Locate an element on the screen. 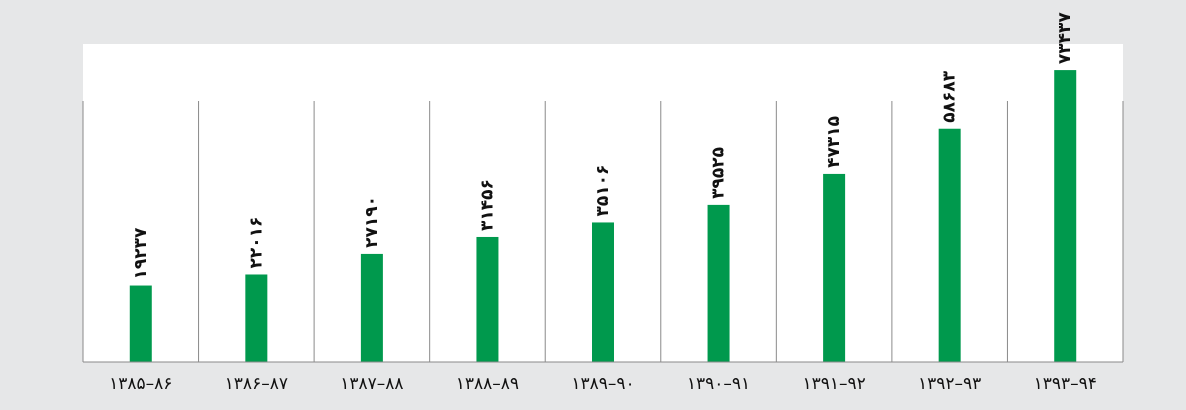 Image resolution: width=1186 pixels, height=410 pixels. data-label: ۲۷۱۹۰ is located at coordinates (372, 222).